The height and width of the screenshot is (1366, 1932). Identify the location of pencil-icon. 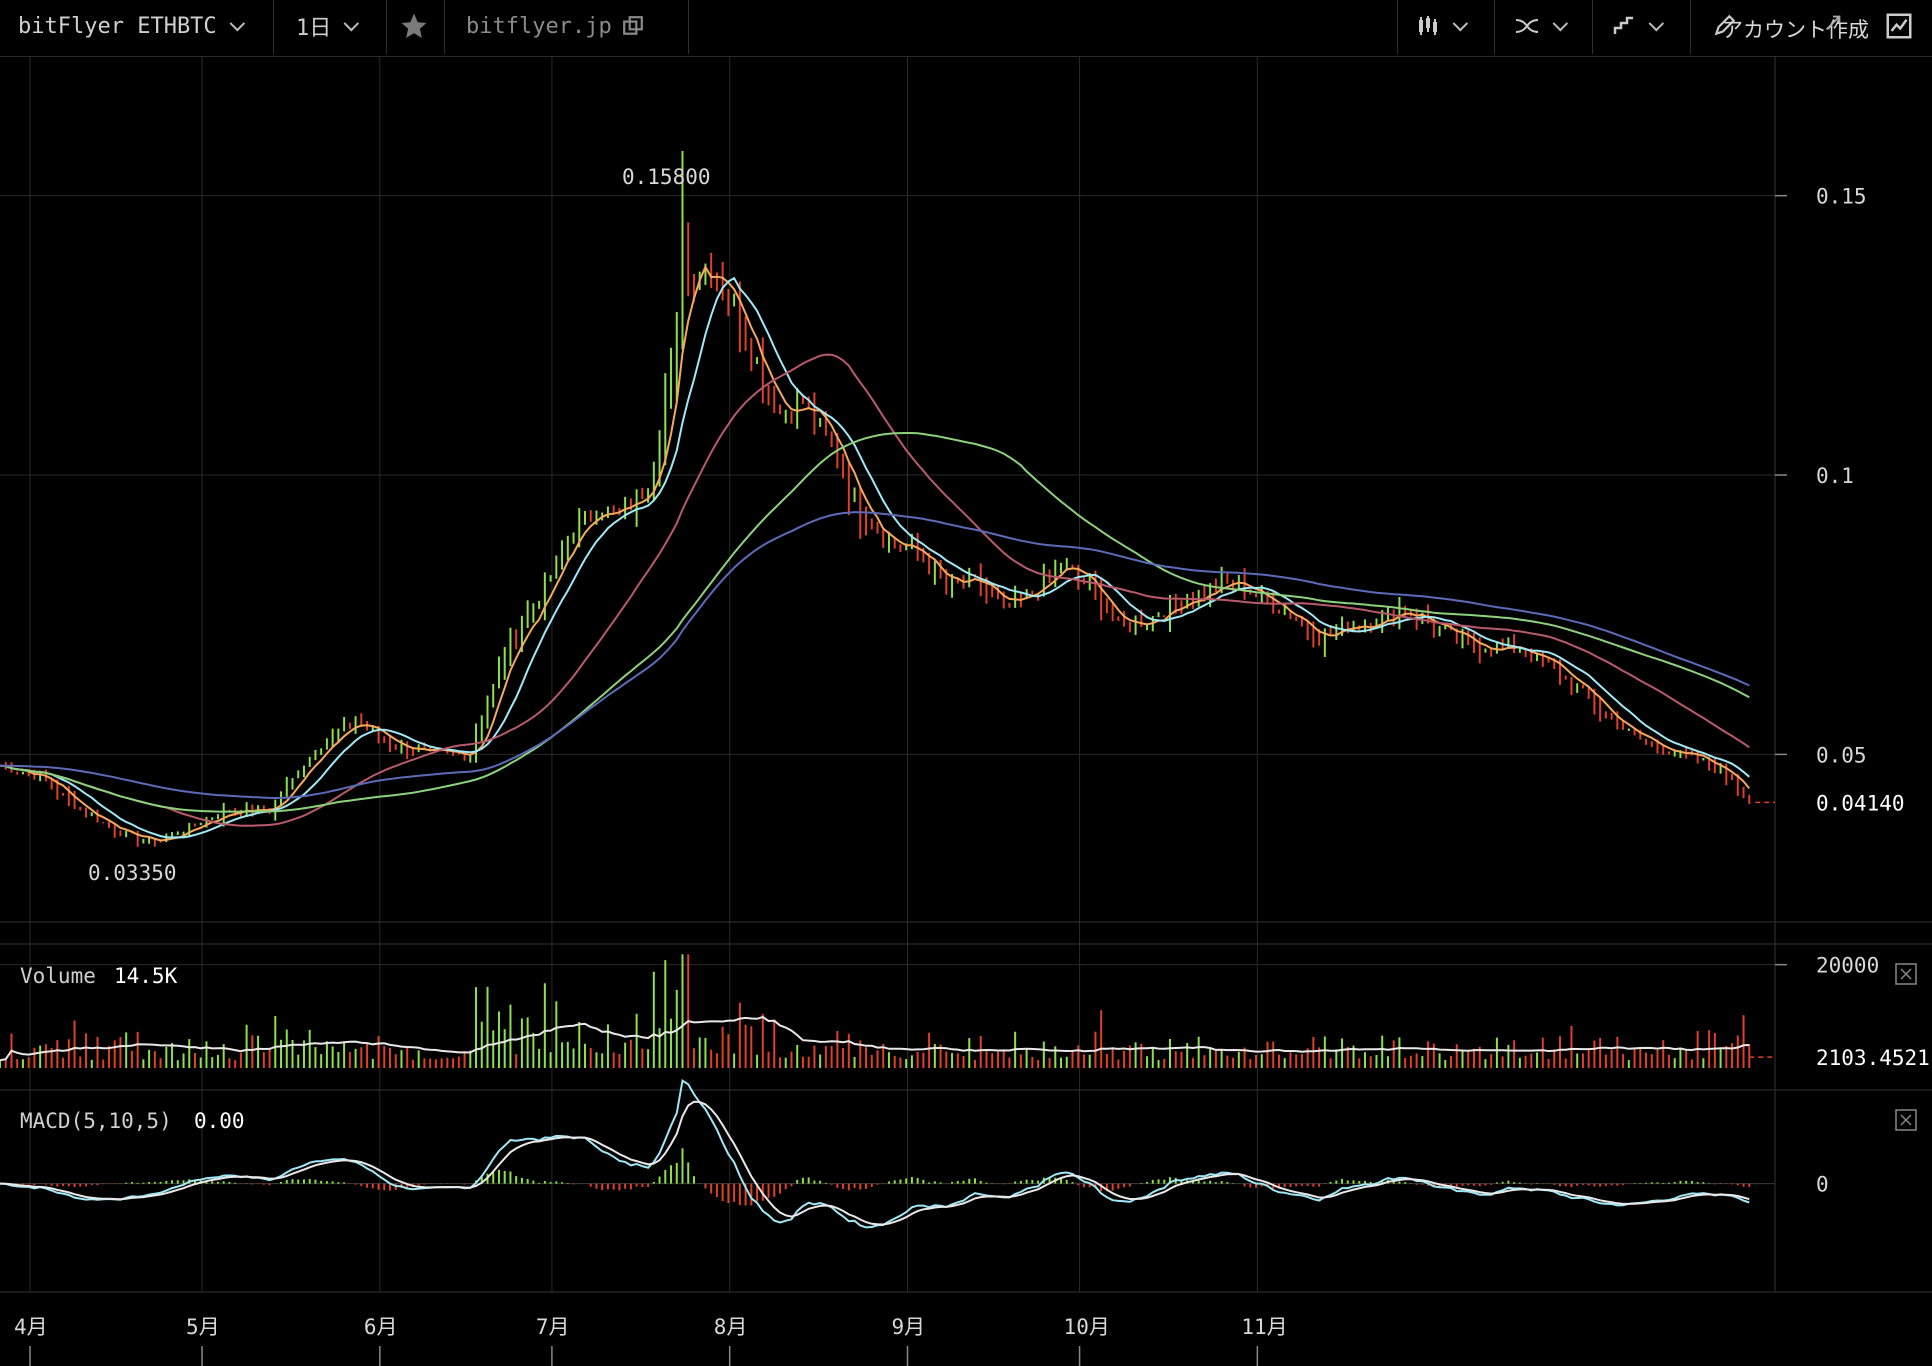
(1725, 25).